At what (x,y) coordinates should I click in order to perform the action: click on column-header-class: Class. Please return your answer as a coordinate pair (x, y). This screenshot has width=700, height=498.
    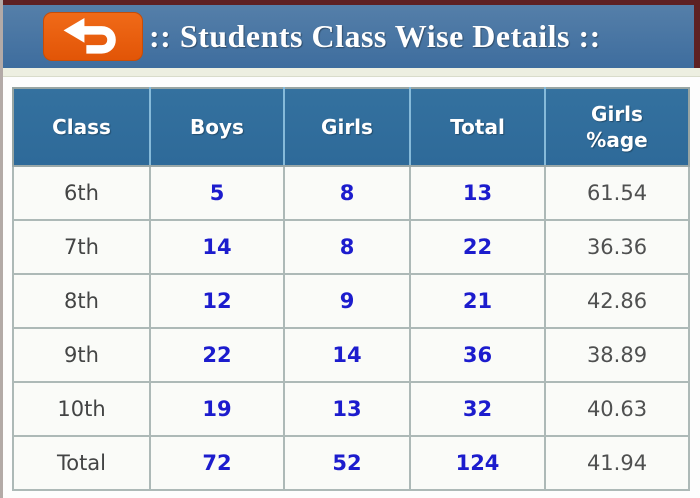
    Looking at the image, I should click on (82, 127).